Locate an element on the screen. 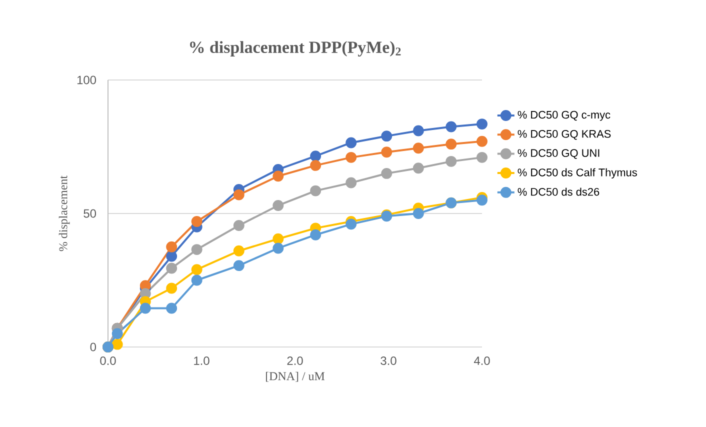  x-tick-label: 2.0 is located at coordinates (295, 360).